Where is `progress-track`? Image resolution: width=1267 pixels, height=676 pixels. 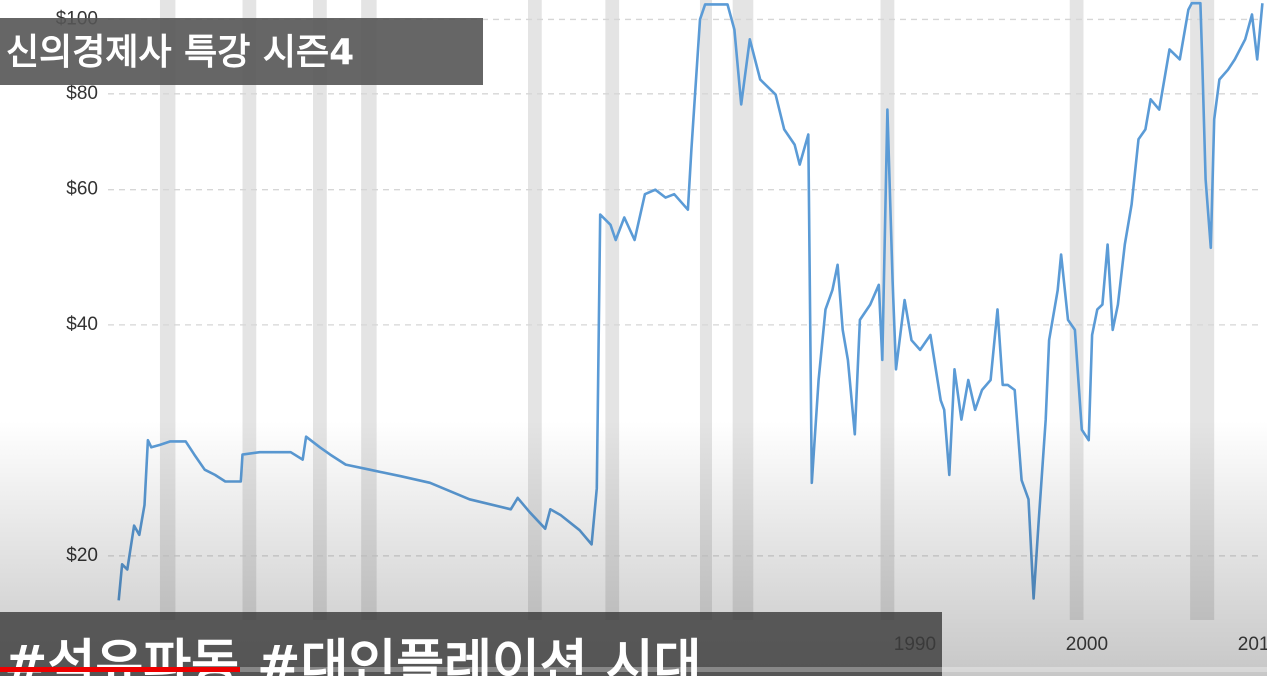 progress-track is located at coordinates (633, 669).